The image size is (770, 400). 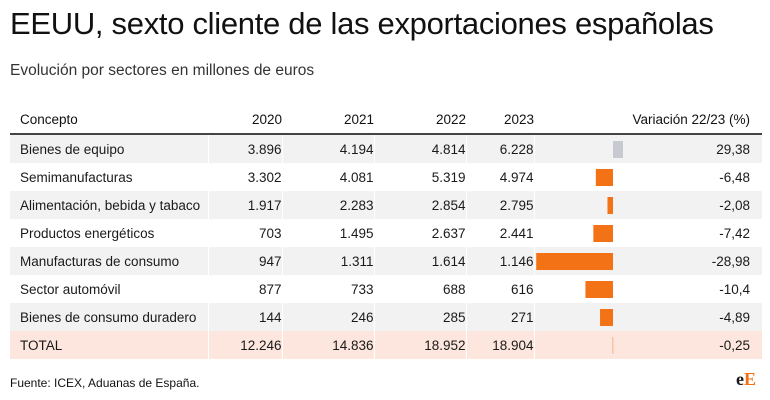 I want to click on cell-variacion-value: -4,89, so click(x=692, y=317).